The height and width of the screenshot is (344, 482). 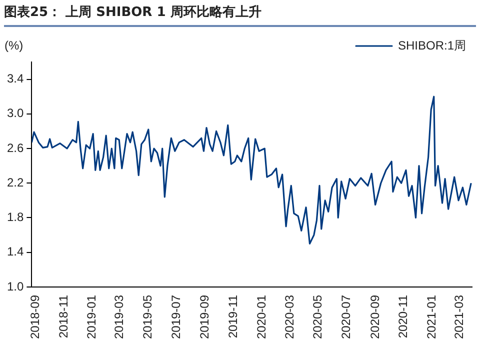 I want to click on y-tick-label: 1.8, so click(x=15, y=217).